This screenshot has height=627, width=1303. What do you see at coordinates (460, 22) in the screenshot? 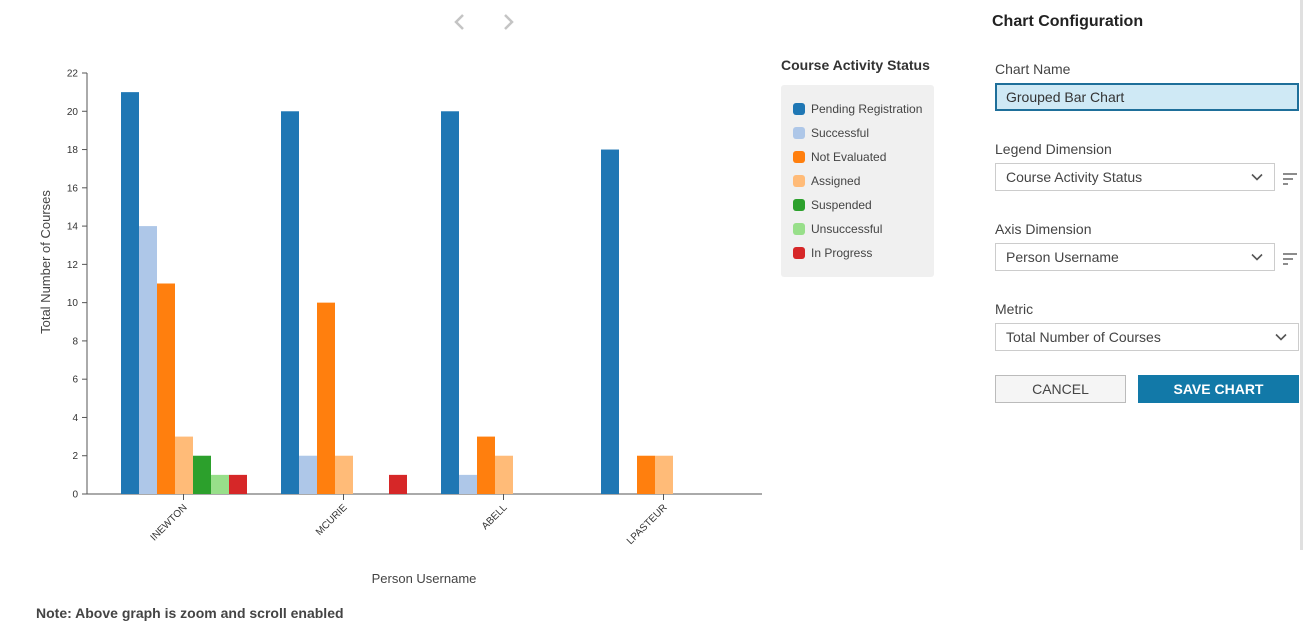
I see `chevron-left-icon` at bounding box center [460, 22].